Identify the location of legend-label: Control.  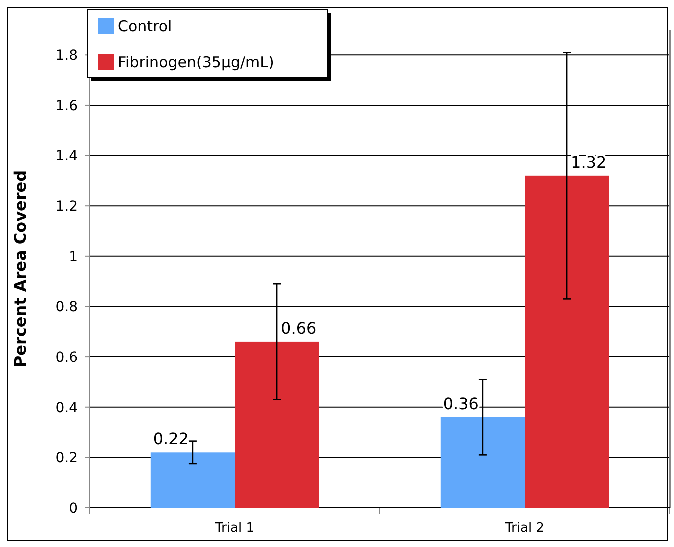
(145, 26).